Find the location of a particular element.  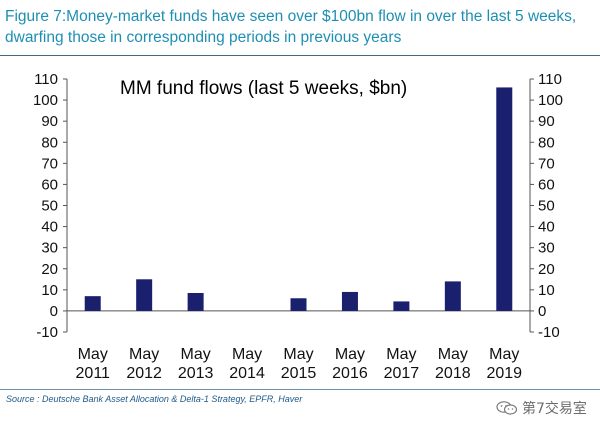

bar-may-2011 is located at coordinates (92, 303).